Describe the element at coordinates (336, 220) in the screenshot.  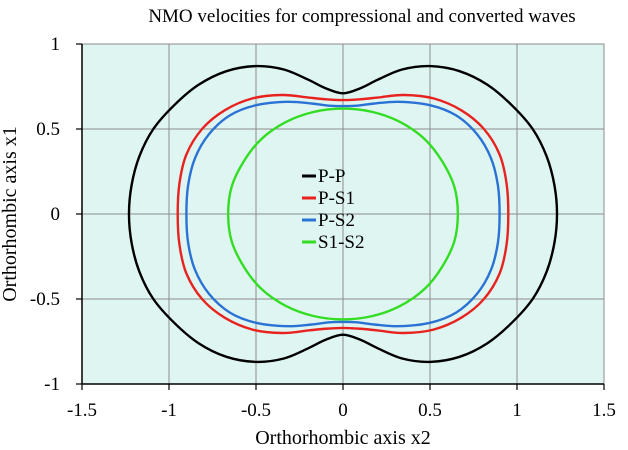
I see `legend-label: P-S2` at that location.